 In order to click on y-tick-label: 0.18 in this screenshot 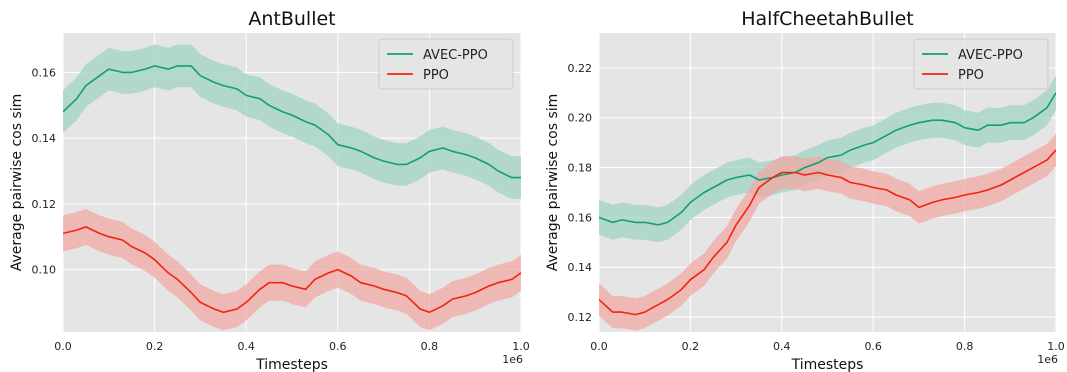, I will do `click(580, 168)`.